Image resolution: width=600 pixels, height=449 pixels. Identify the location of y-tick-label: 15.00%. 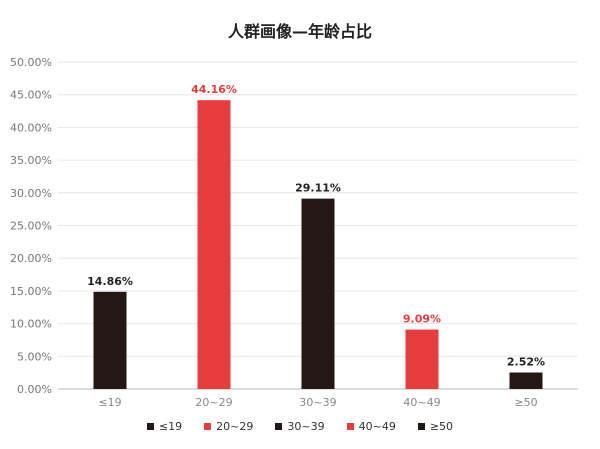
(31, 291).